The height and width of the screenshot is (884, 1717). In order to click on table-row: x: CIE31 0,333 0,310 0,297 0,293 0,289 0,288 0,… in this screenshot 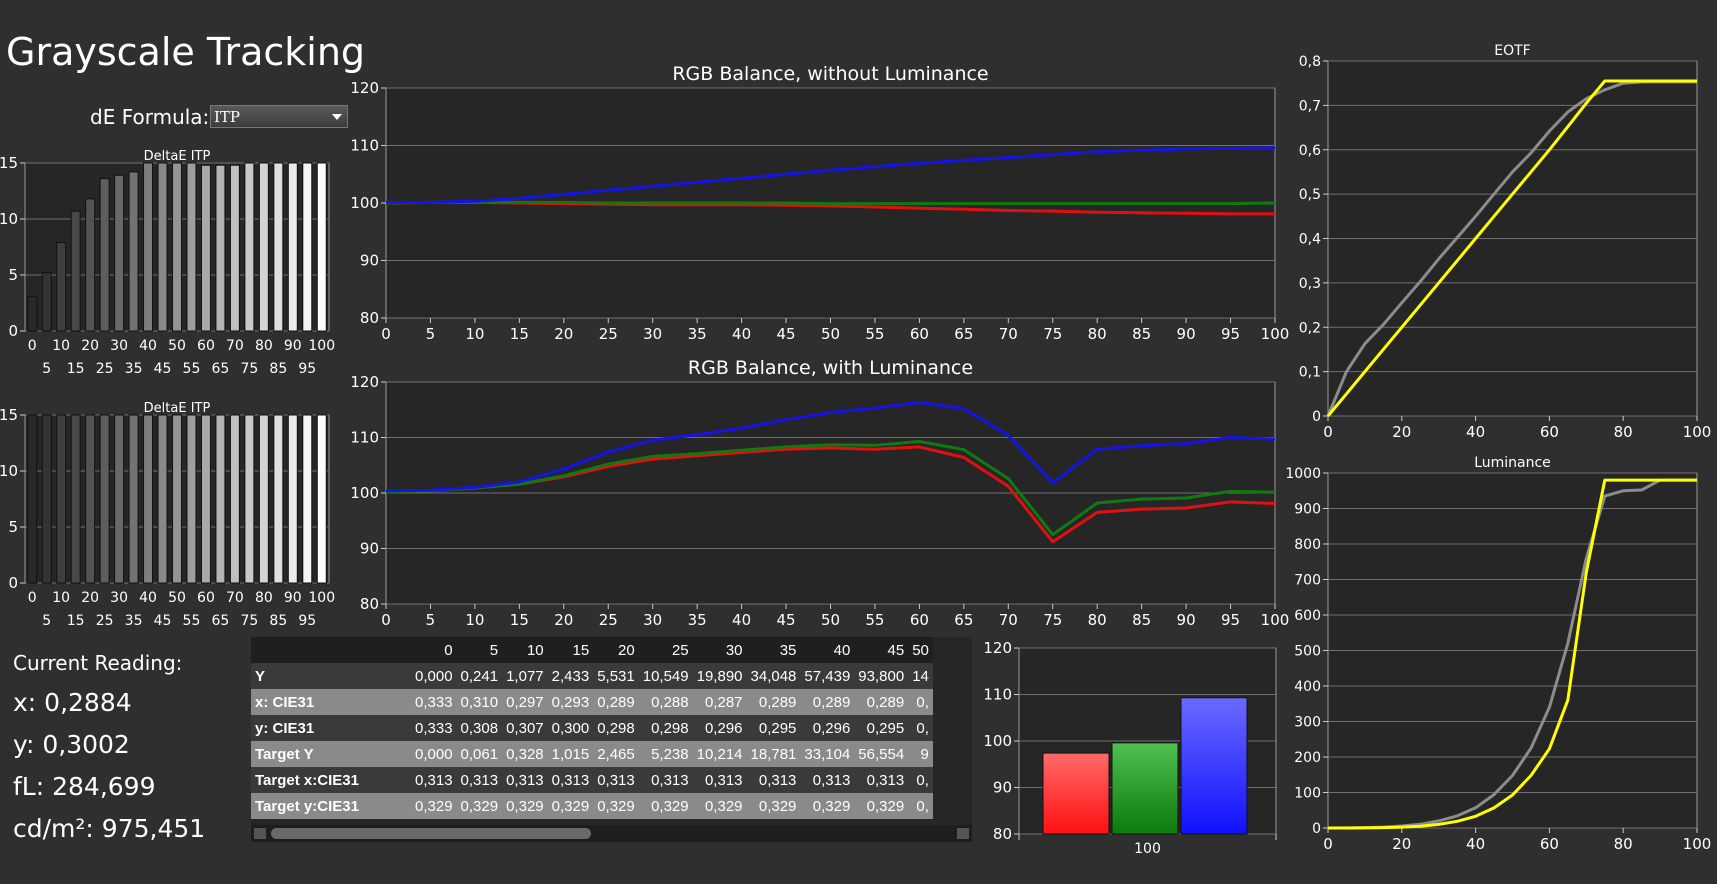, I will do `click(592, 702)`.